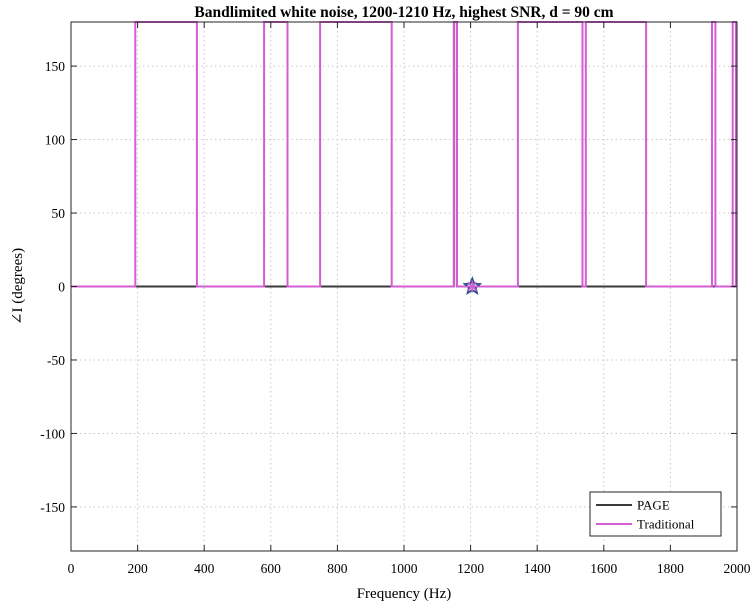  I want to click on marker-layer, so click(472, 285).